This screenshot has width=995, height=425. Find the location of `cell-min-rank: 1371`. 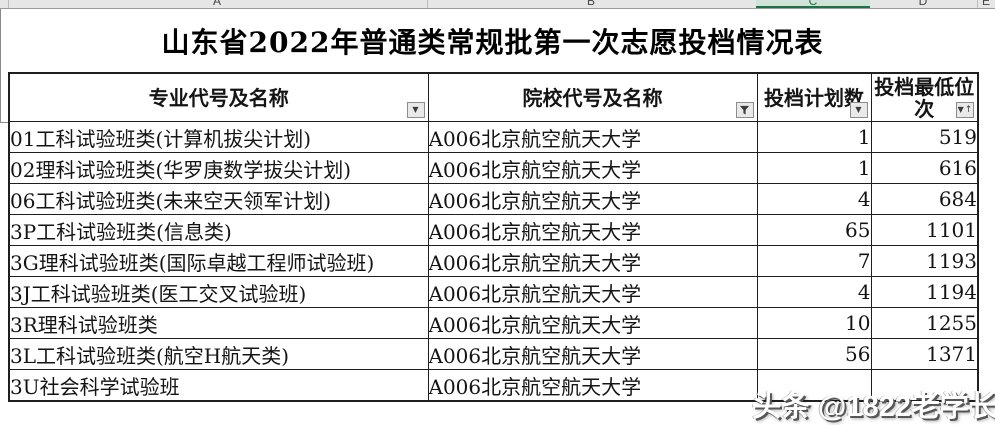

cell-min-rank: 1371 is located at coordinates (924, 354).